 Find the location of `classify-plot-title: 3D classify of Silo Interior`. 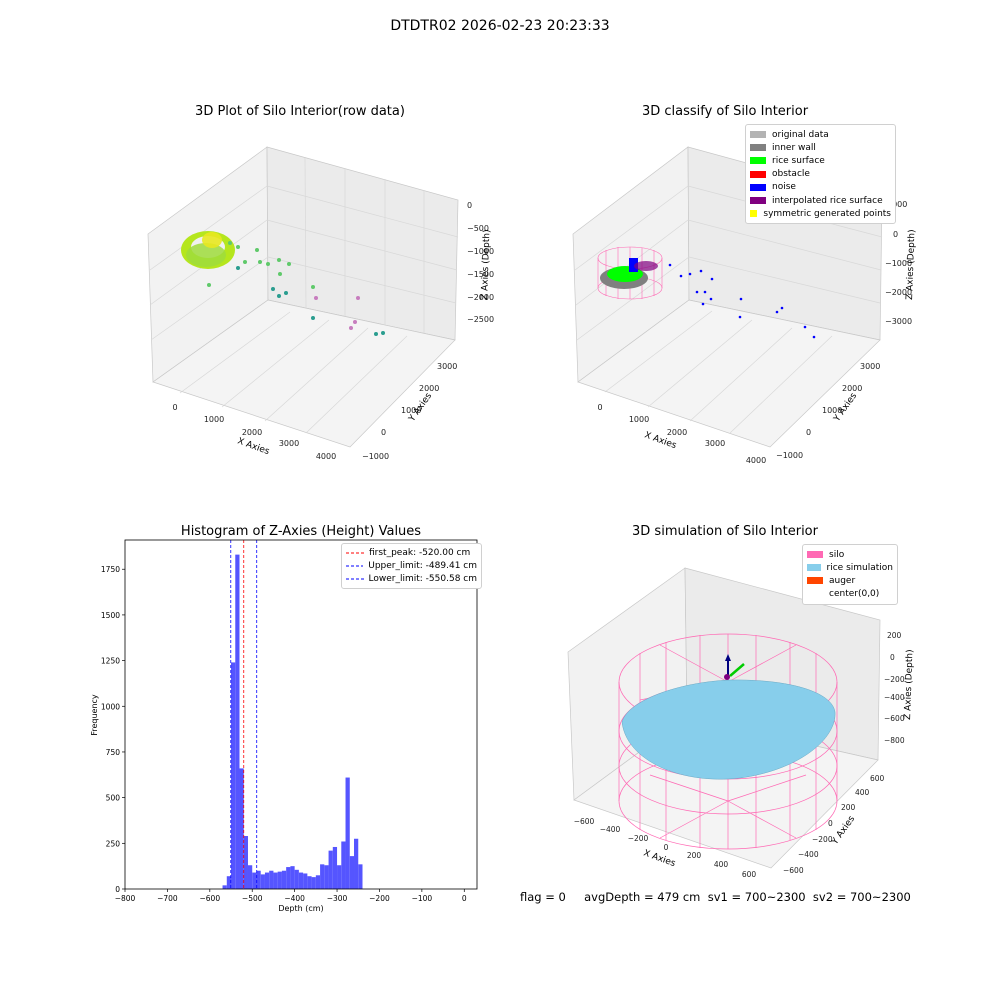

classify-plot-title: 3D classify of Silo Interior is located at coordinates (725, 111).